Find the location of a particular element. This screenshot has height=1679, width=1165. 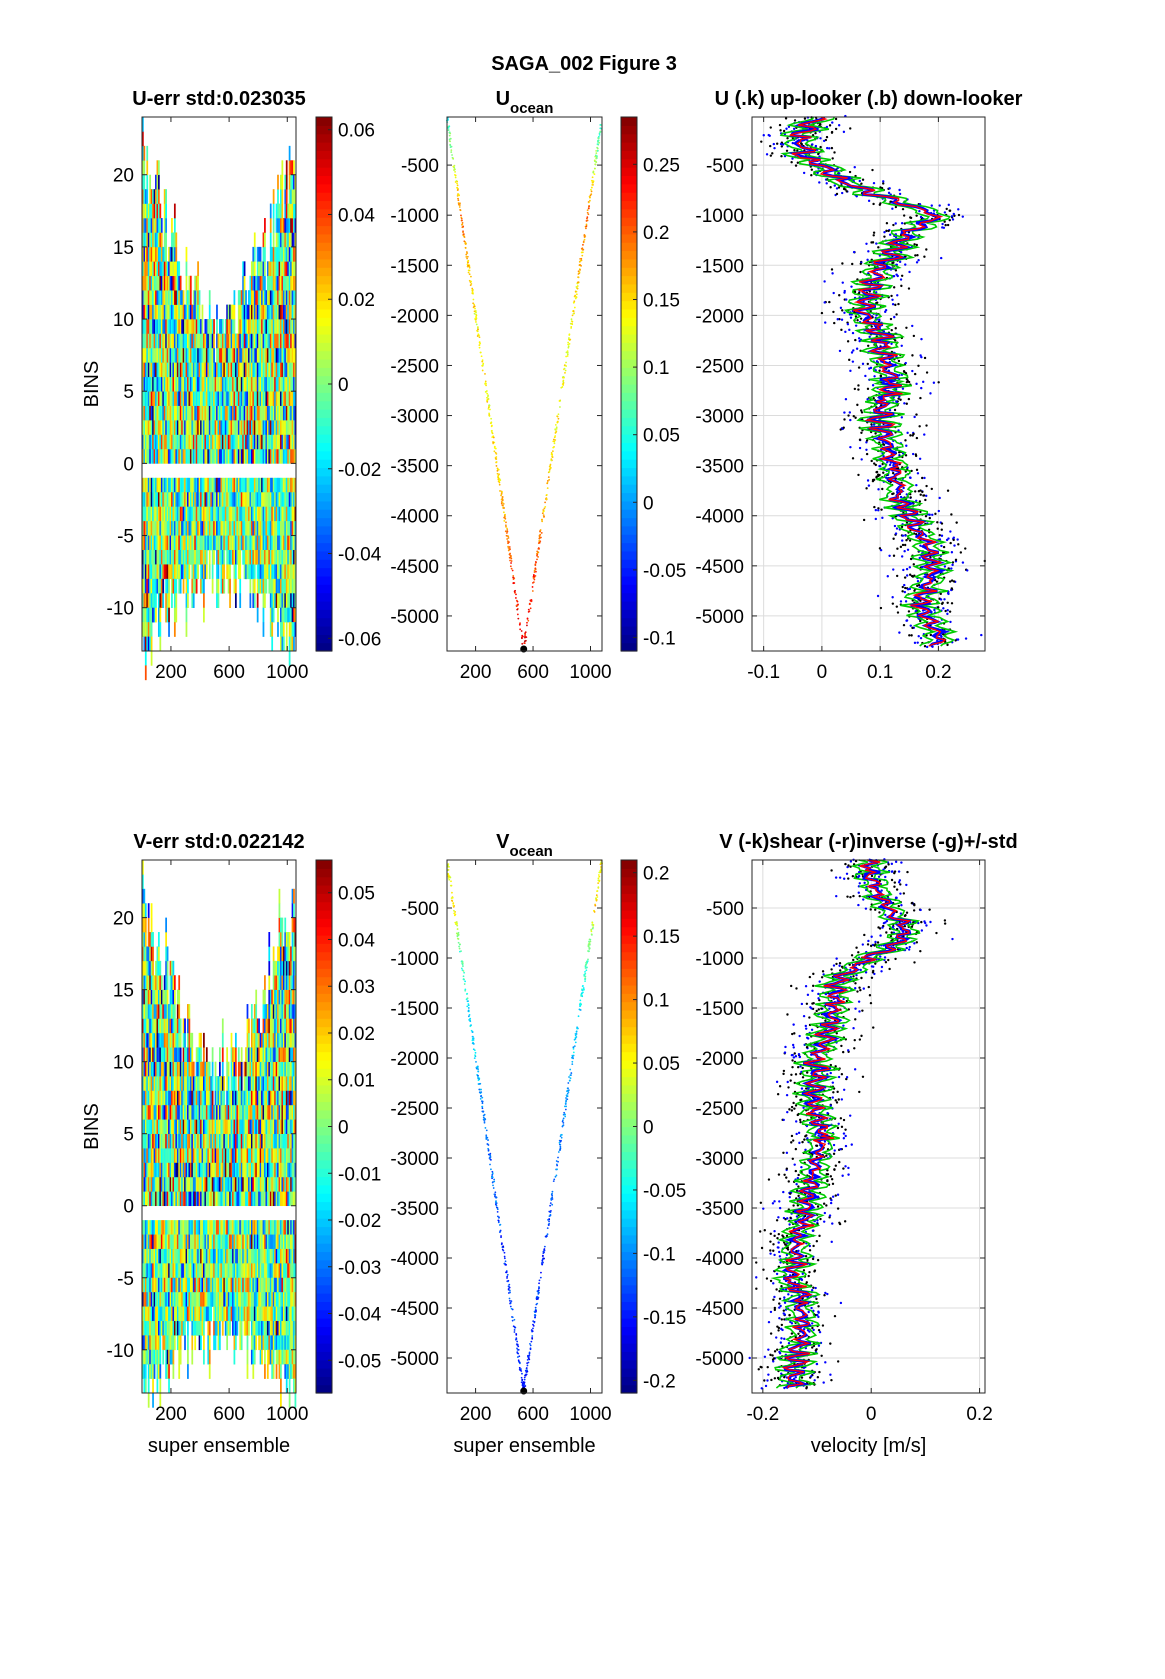

y-tick-label: -2000 is located at coordinates (414, 316).